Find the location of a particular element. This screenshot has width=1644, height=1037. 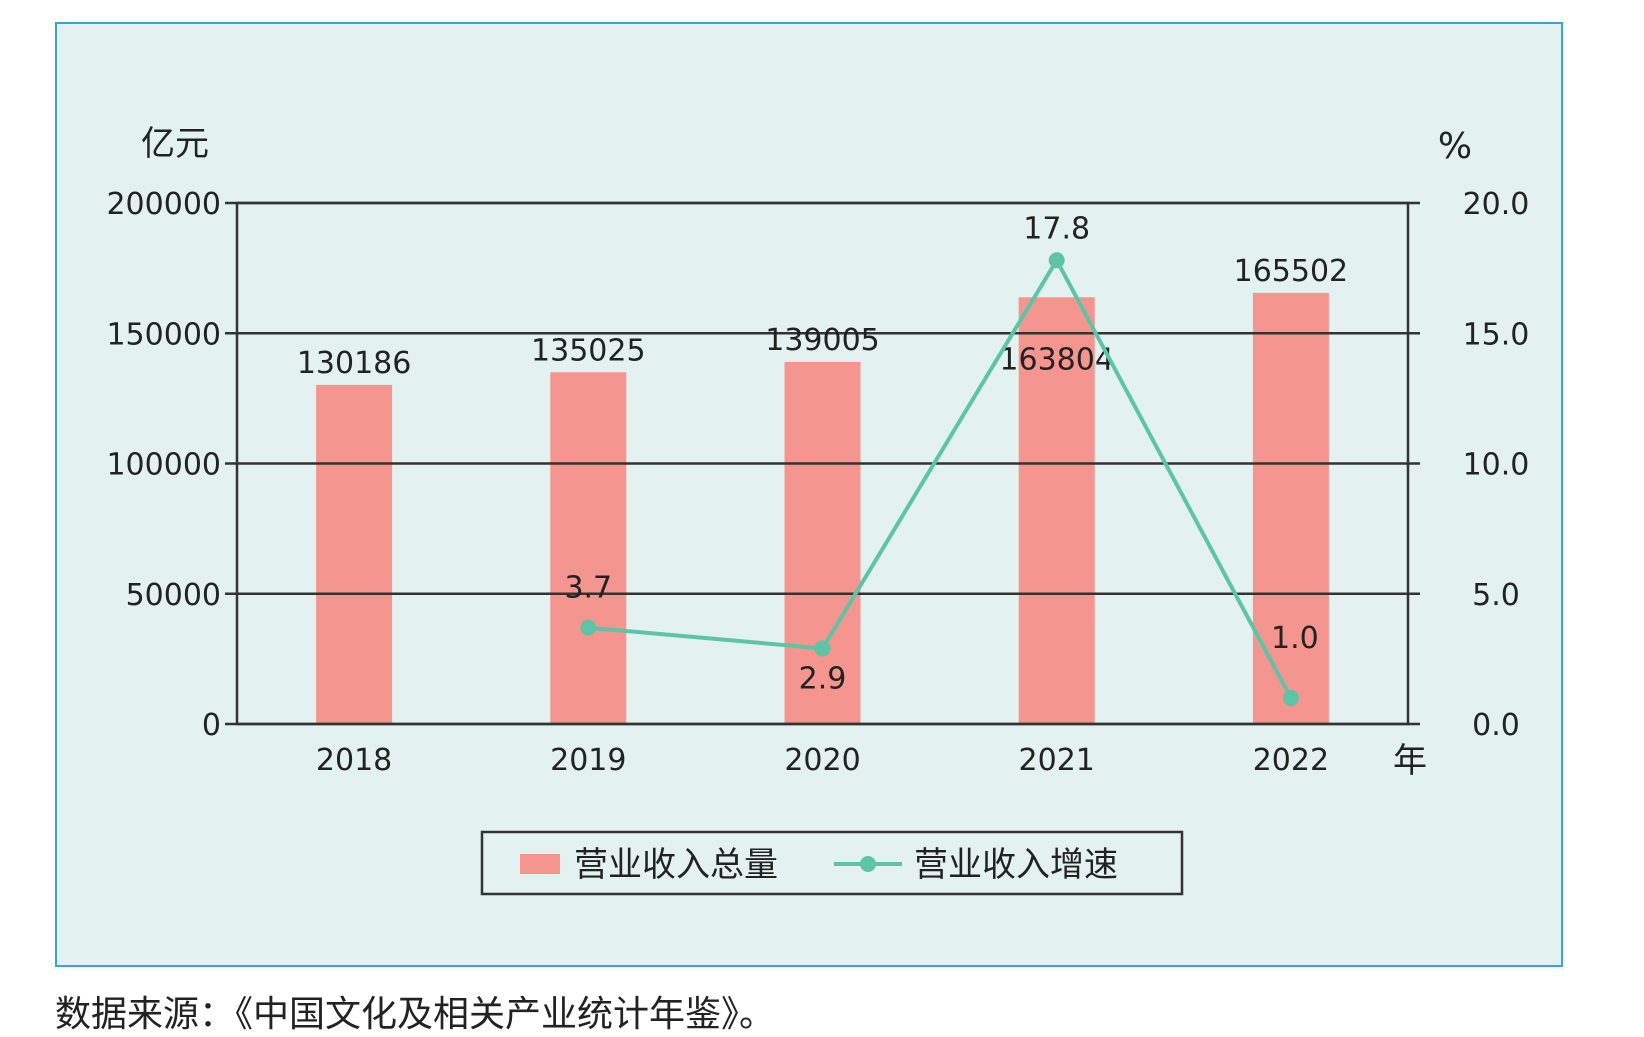

growth-value-label-2021: 17.8 is located at coordinates (1056, 228).